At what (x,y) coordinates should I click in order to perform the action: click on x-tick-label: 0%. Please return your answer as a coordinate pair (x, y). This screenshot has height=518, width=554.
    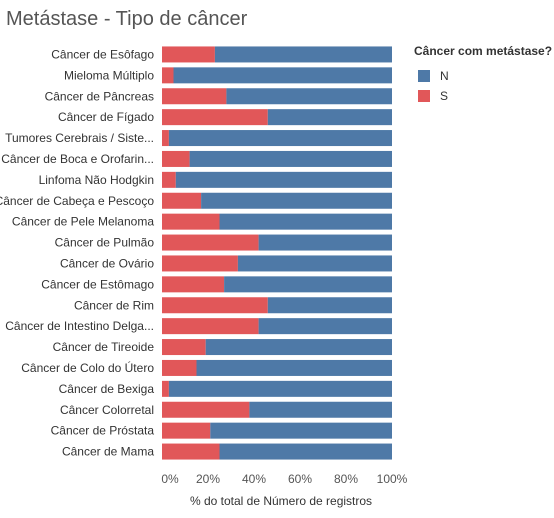
    Looking at the image, I should click on (170, 479).